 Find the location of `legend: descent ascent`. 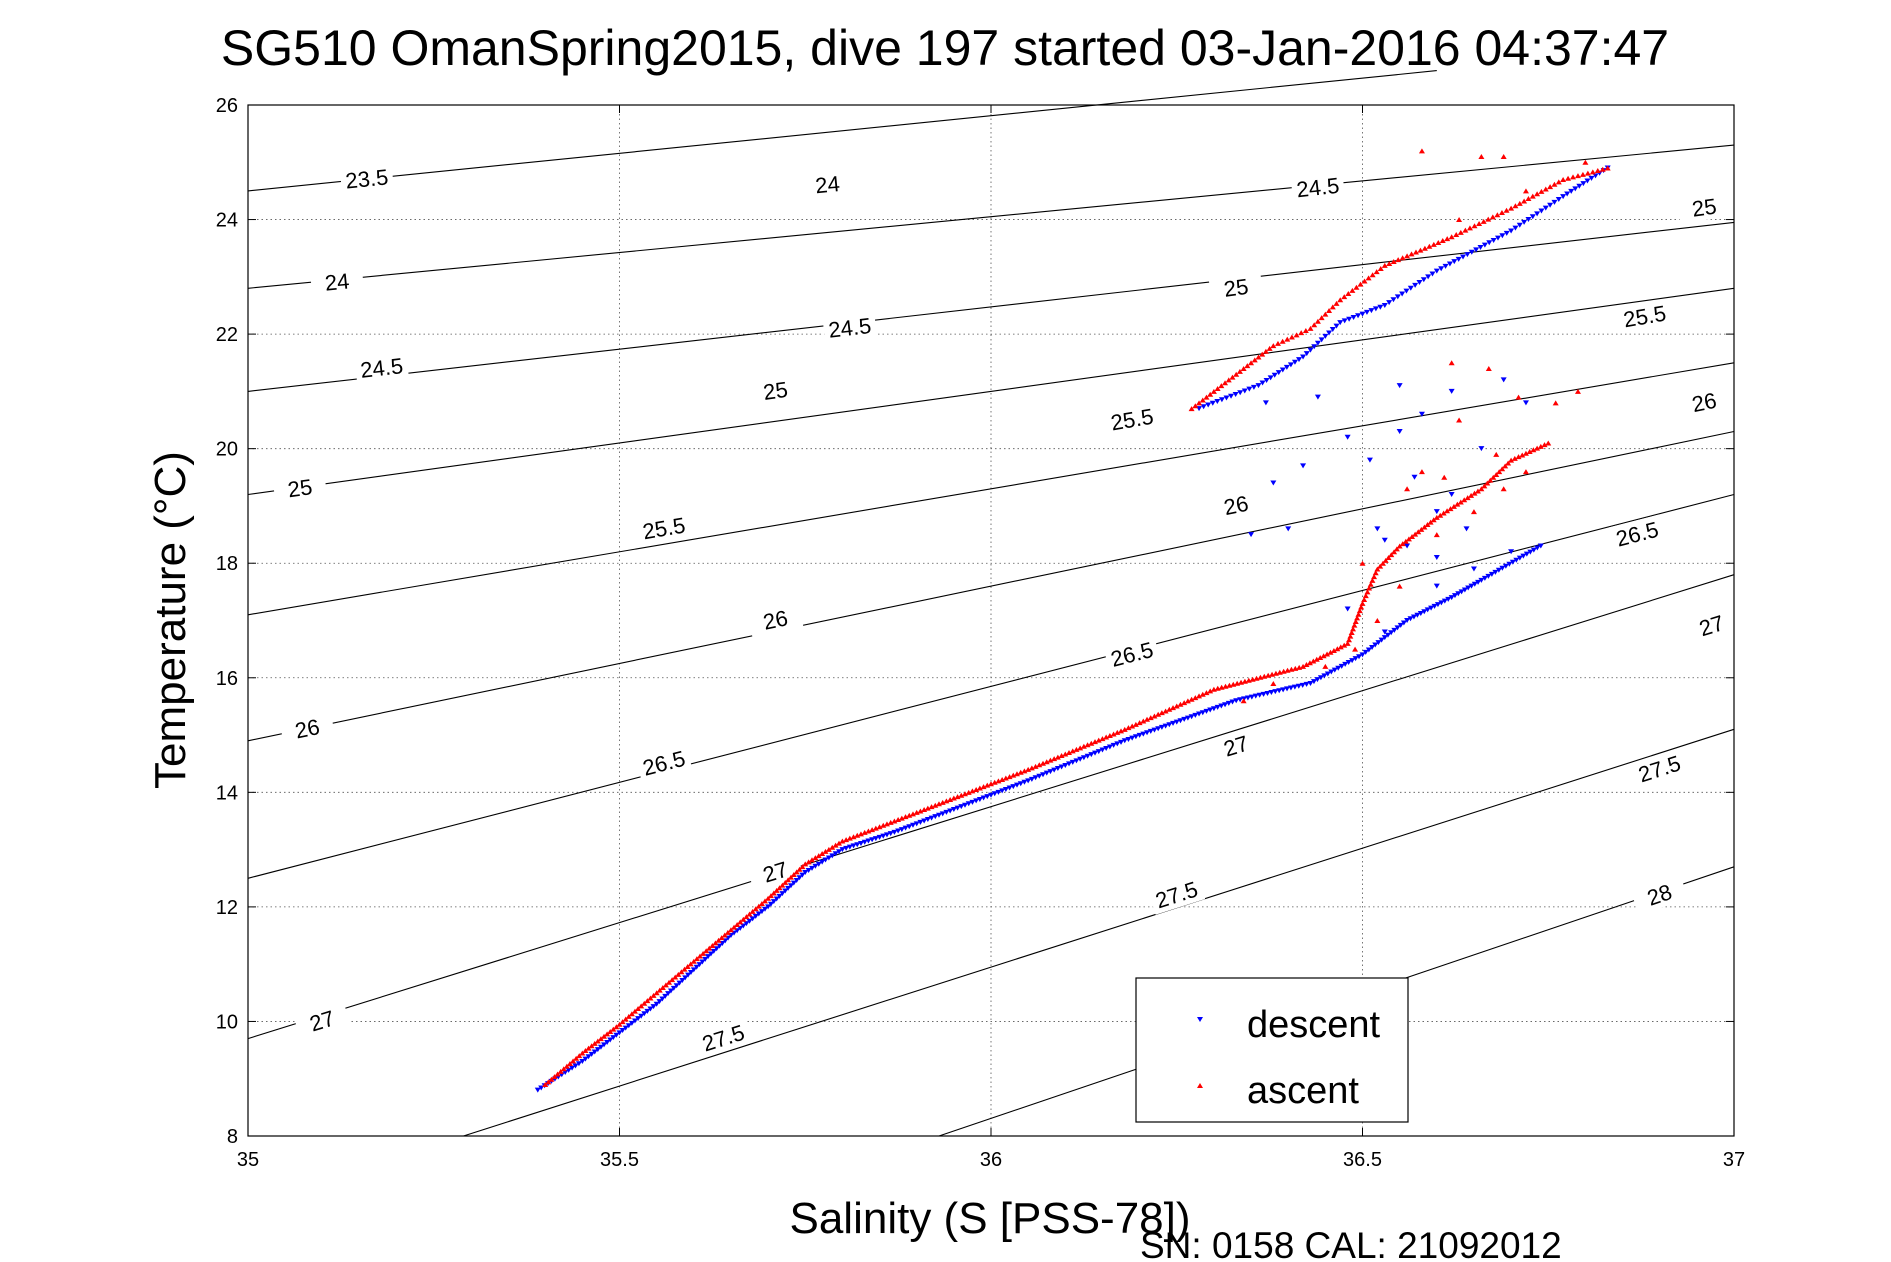

legend: descent ascent is located at coordinates (1272, 1050).